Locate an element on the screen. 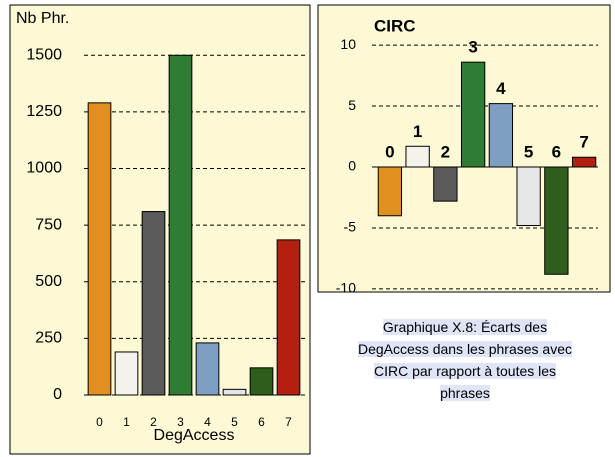 Image resolution: width=615 pixels, height=457 pixels. x-tick-label: 1 is located at coordinates (126, 422).